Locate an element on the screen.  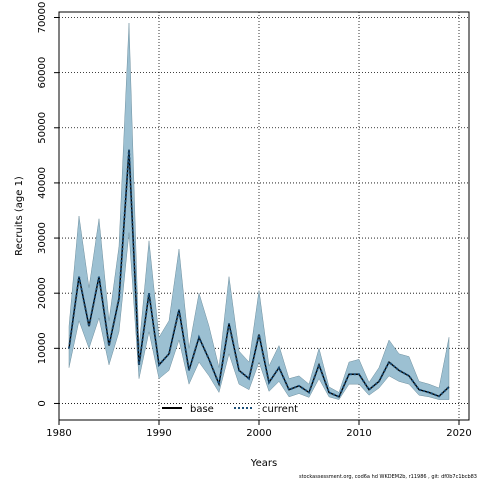
y-tick-label-10000: 10000 is located at coordinates (42, 348).